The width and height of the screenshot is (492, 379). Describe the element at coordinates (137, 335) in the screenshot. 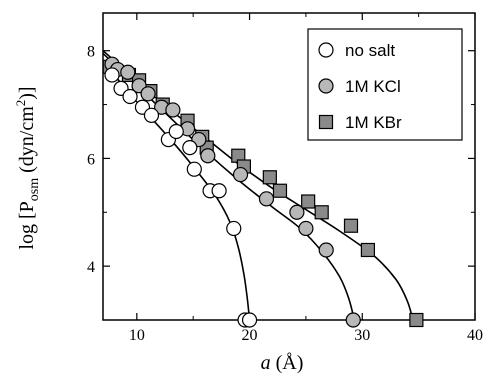

I see `x-tick-label: 10` at that location.